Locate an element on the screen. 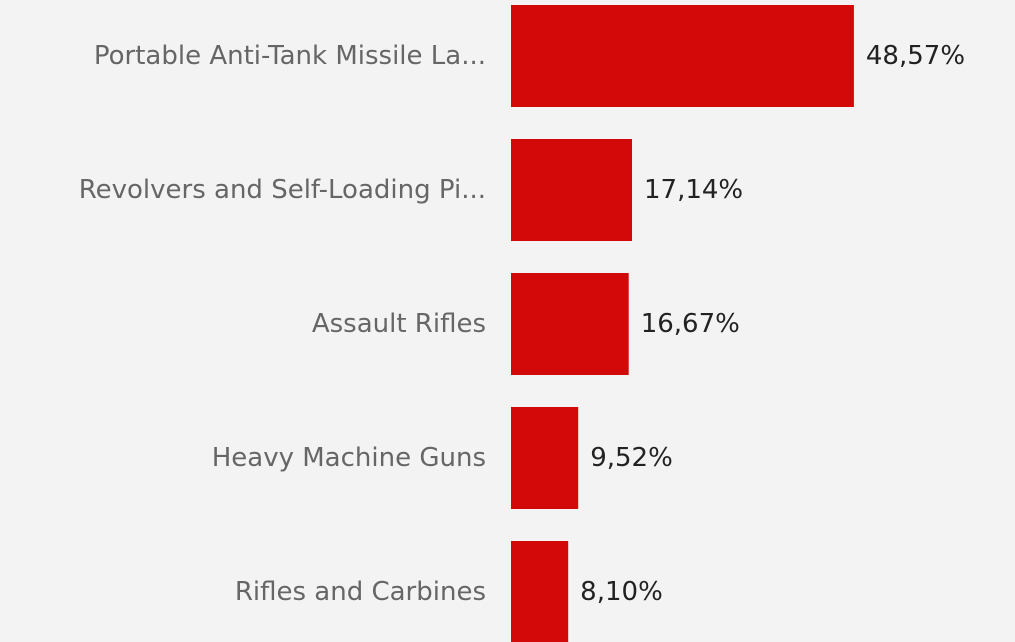 This screenshot has height=642, width=1015. value-label: 8,10% is located at coordinates (621, 592).